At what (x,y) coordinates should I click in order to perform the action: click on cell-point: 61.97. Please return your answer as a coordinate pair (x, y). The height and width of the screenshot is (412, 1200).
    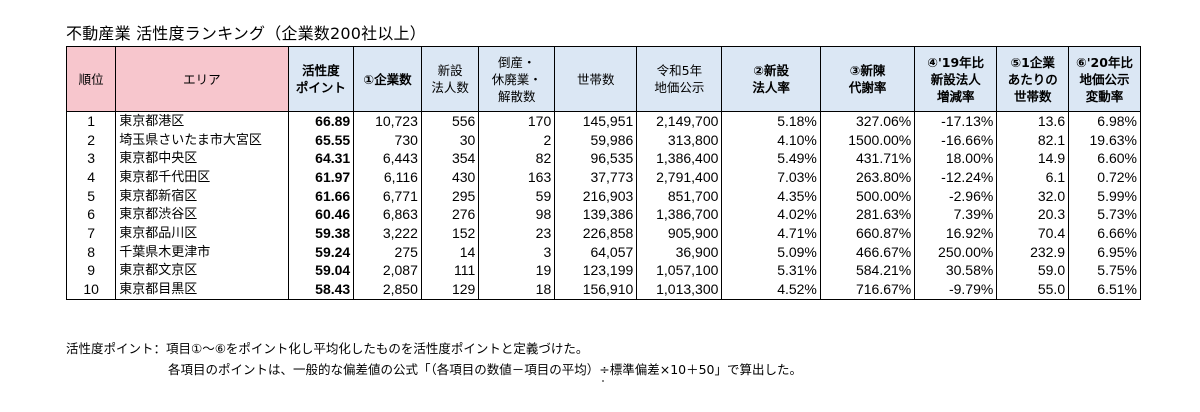
    Looking at the image, I should click on (321, 177).